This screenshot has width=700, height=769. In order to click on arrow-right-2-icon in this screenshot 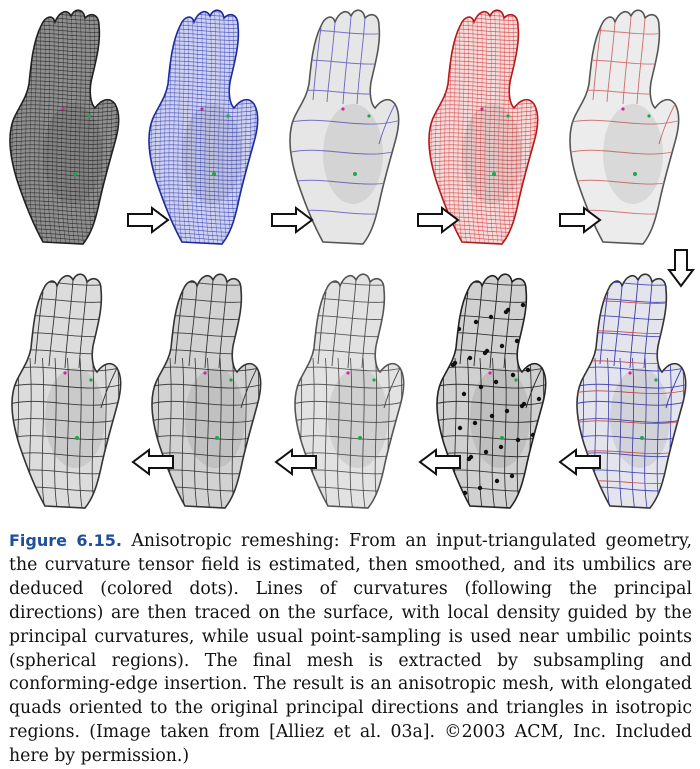, I will do `click(292, 220)`.